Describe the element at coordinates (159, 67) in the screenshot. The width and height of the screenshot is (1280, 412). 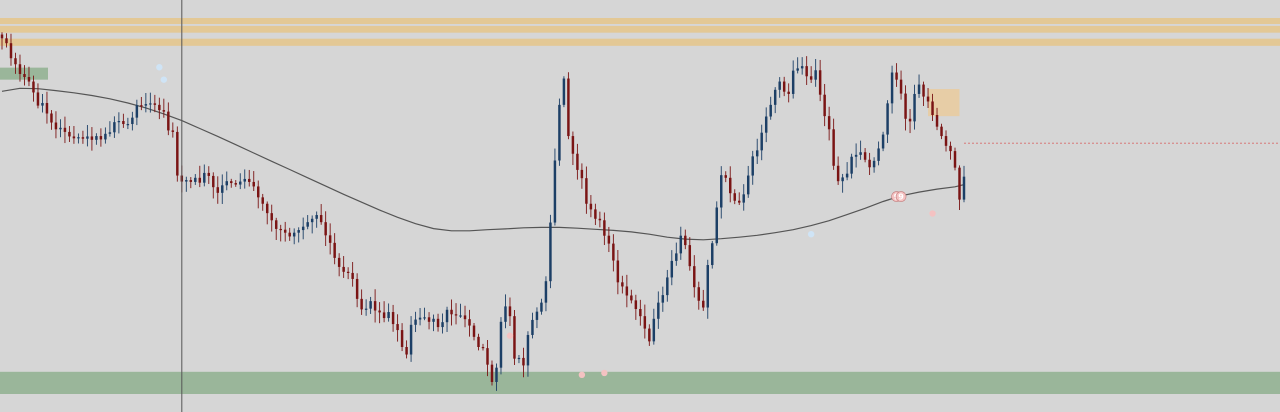
I see `signal-marker` at that location.